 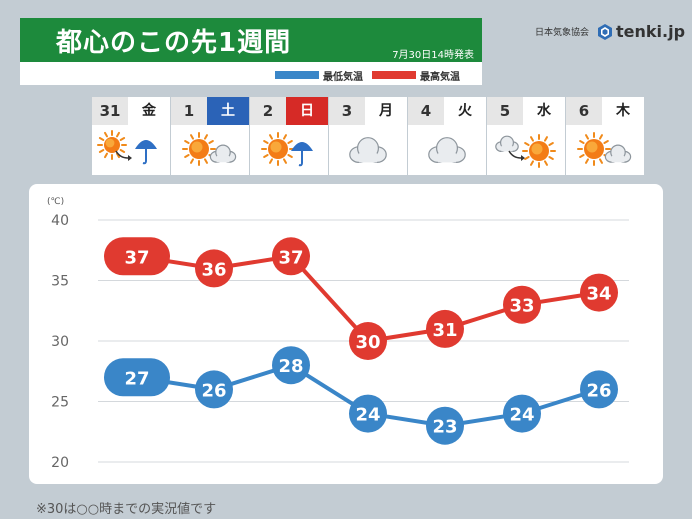 I want to click on tenki-logo-icon, so click(x=605, y=31).